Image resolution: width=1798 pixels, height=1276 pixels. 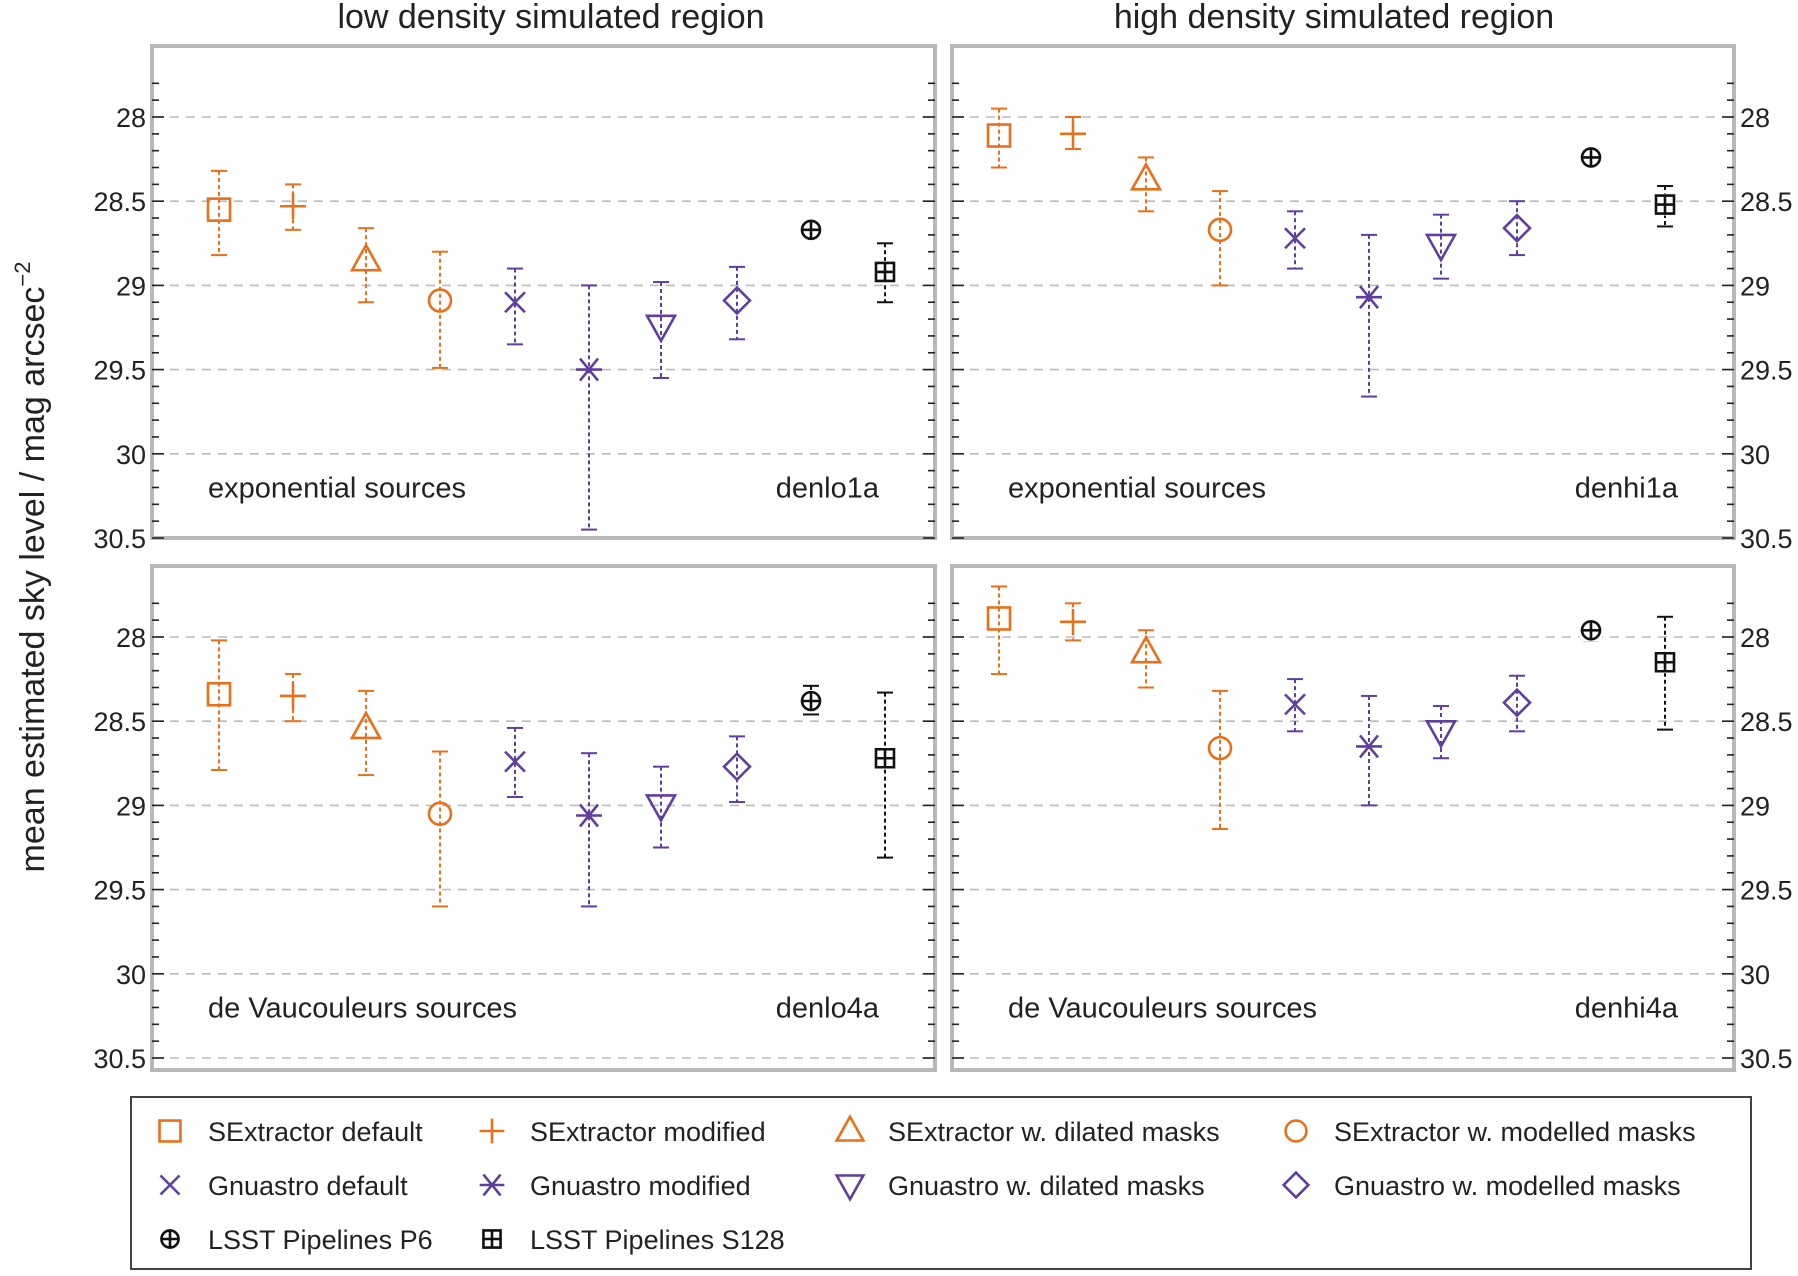 What do you see at coordinates (1054, 1132) in the screenshot?
I see `legend-label: SExtractor w. dilated masks` at bounding box center [1054, 1132].